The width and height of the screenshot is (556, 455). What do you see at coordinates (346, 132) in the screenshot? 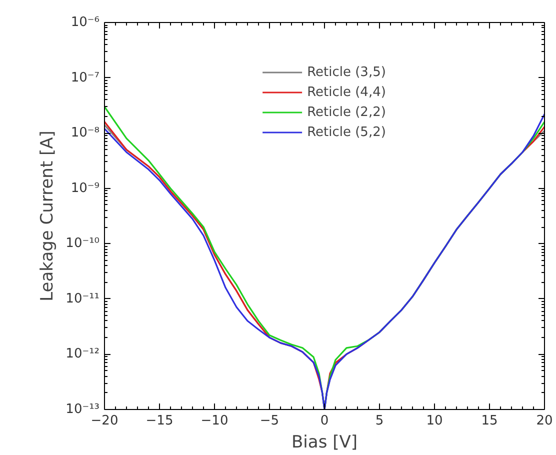
I see `legend-label: Reticle (5,2)` at bounding box center [346, 132].